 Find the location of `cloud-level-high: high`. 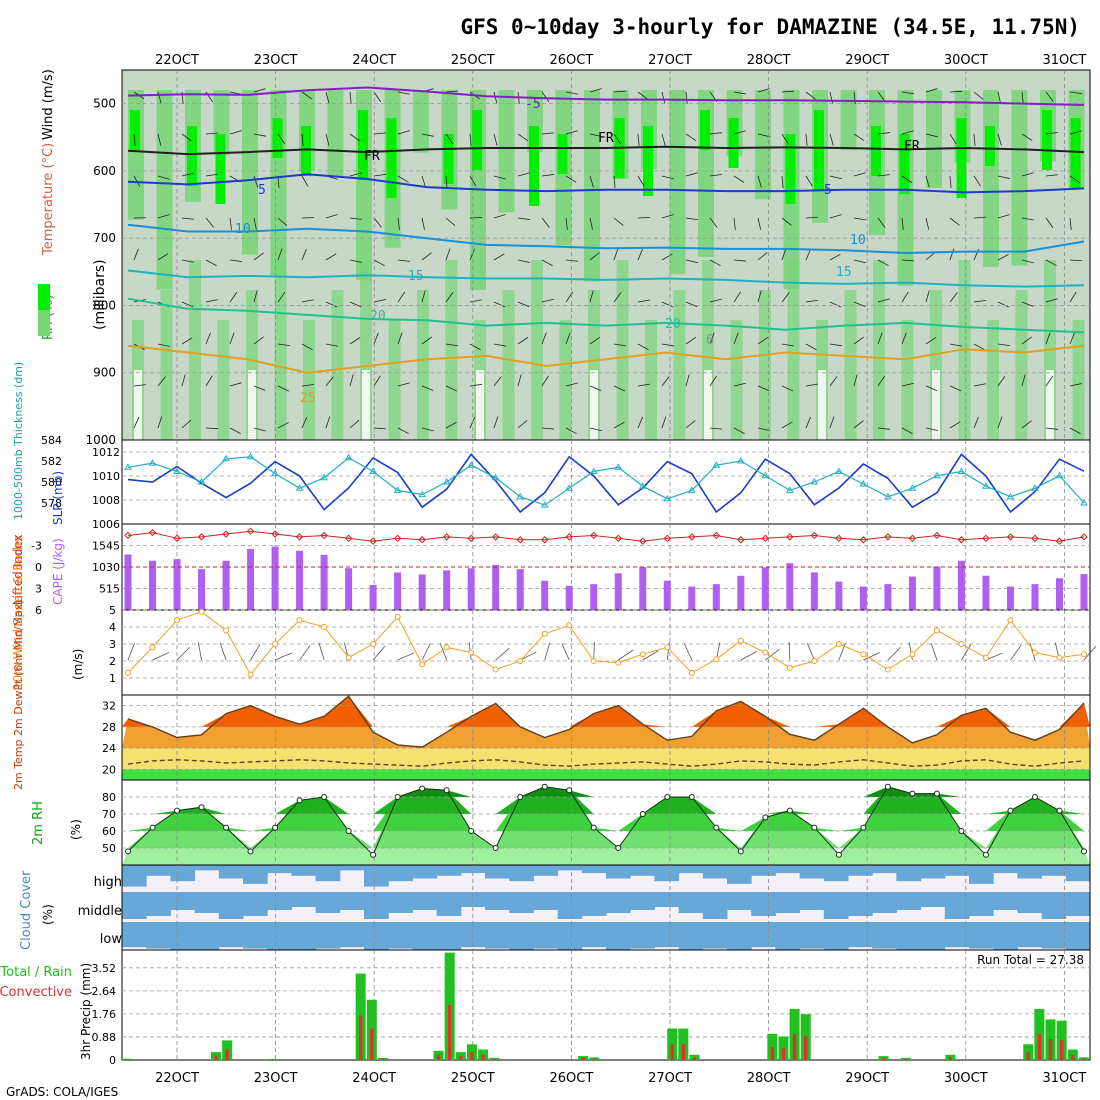

cloud-level-high: high is located at coordinates (108, 882).